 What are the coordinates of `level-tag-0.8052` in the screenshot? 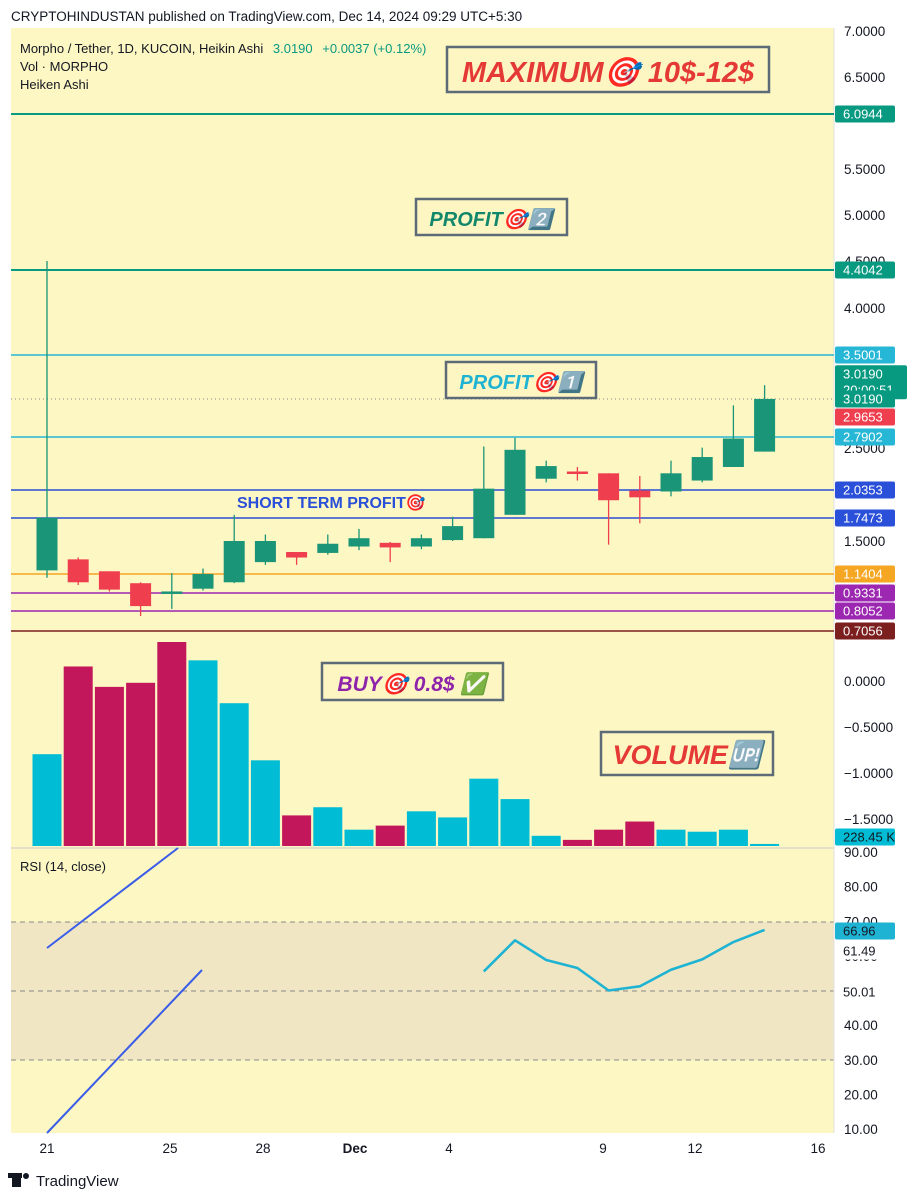 It's located at (865, 611).